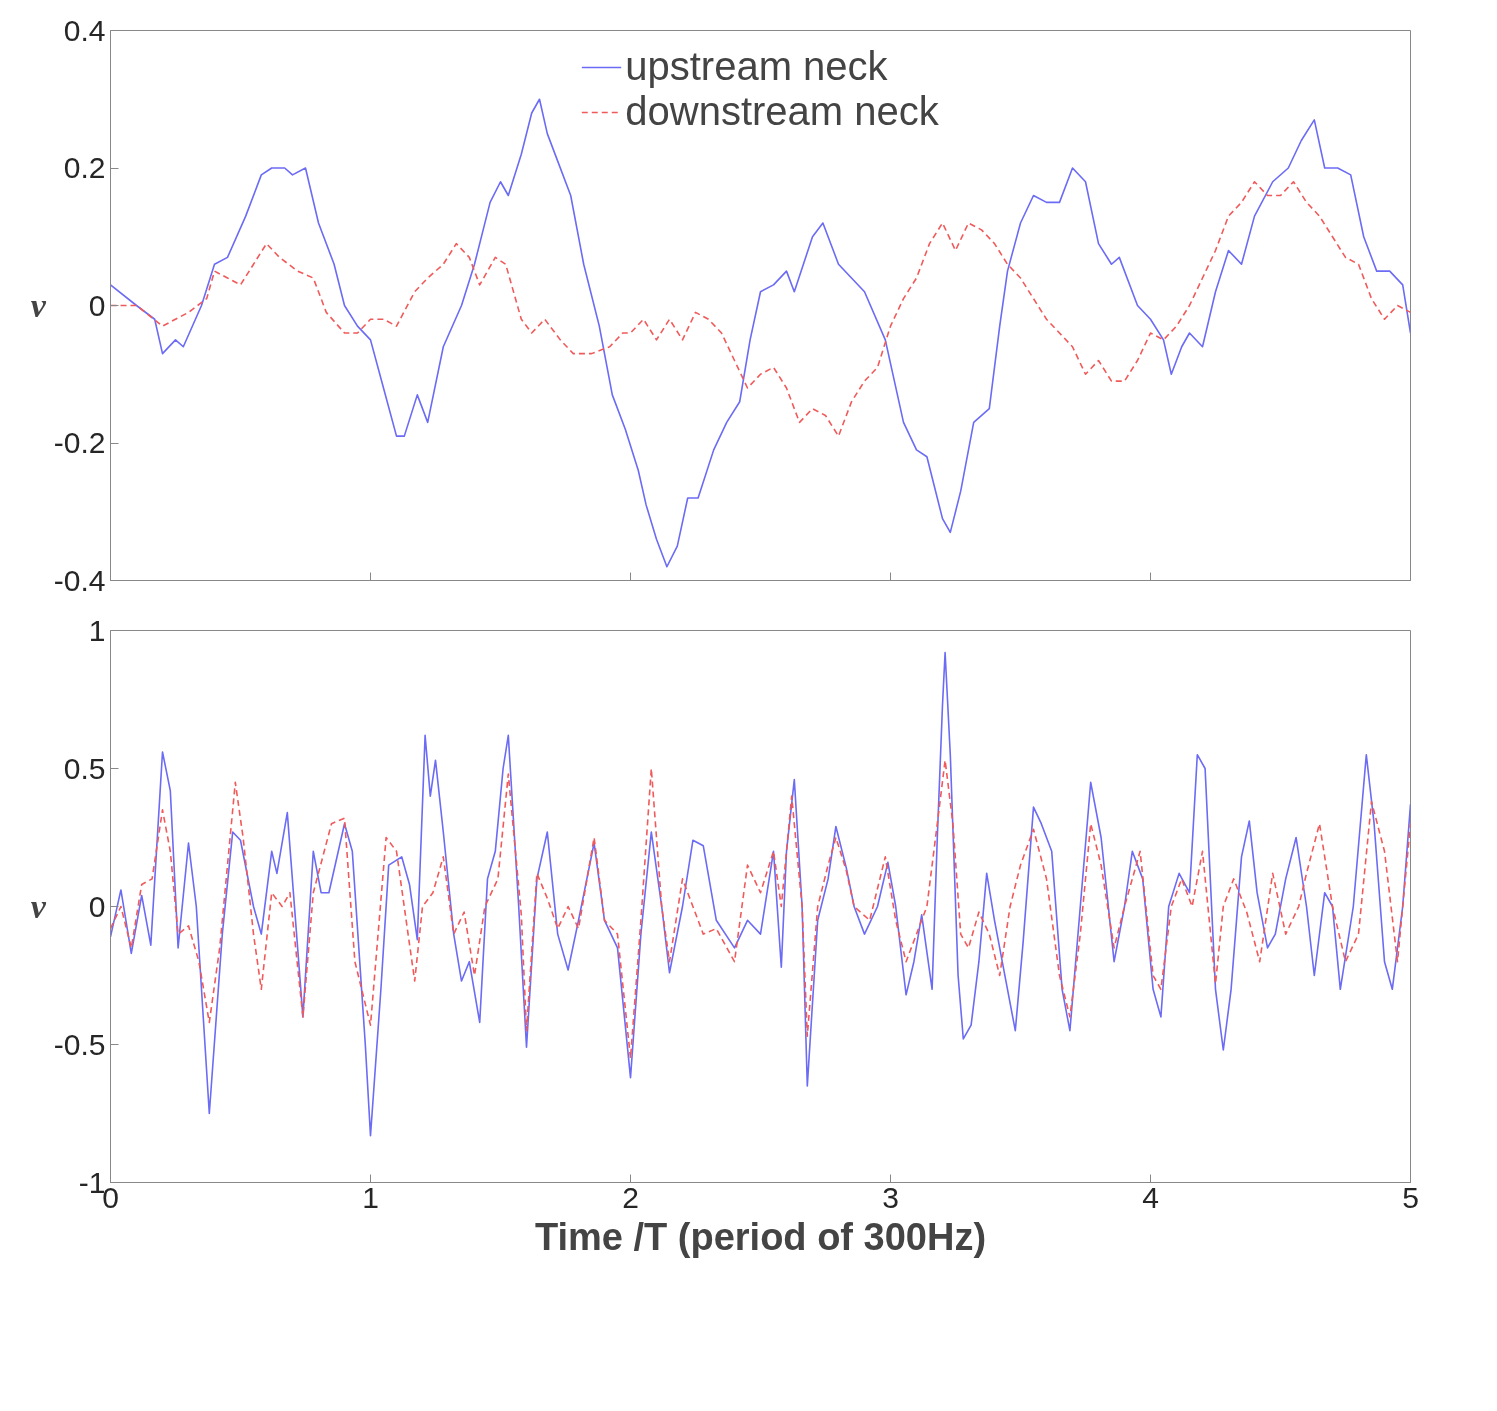 This screenshot has height=1411, width=1497. What do you see at coordinates (782, 111) in the screenshot?
I see `legend-label: downstream neck` at bounding box center [782, 111].